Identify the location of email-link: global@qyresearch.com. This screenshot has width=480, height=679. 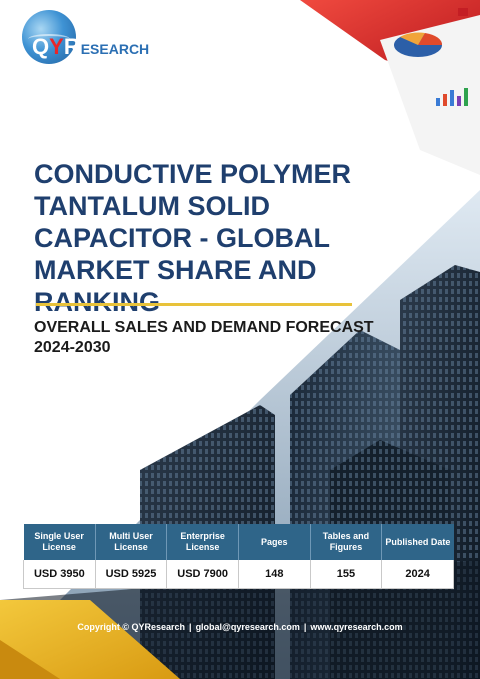
(247, 627).